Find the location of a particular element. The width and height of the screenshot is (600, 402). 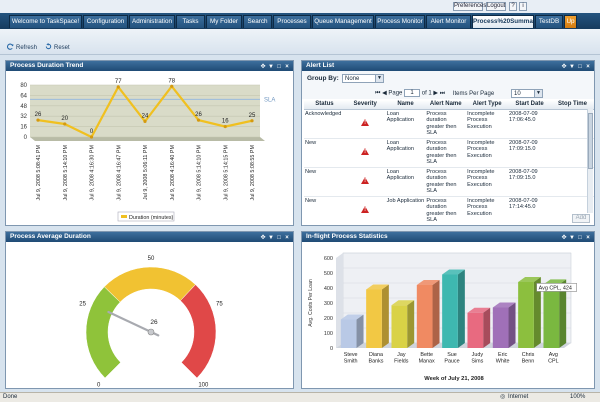

gauge-tick-label: 50 is located at coordinates (151, 259).